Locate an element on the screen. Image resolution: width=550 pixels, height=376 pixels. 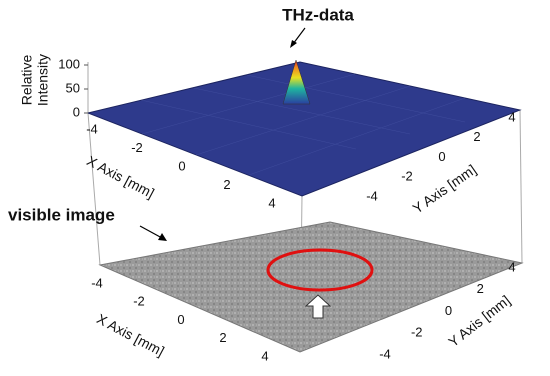
z-tick-label: 50 is located at coordinates (73, 87).